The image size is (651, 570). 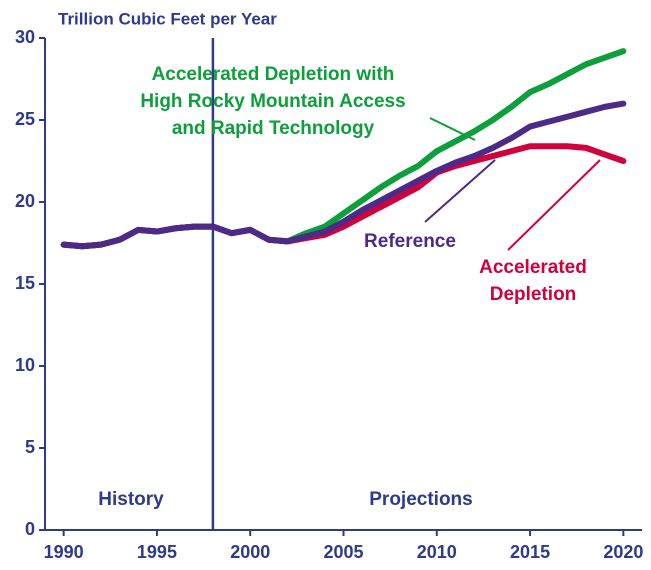 What do you see at coordinates (25, 365) in the screenshot?
I see `y-tick-label: 10` at bounding box center [25, 365].